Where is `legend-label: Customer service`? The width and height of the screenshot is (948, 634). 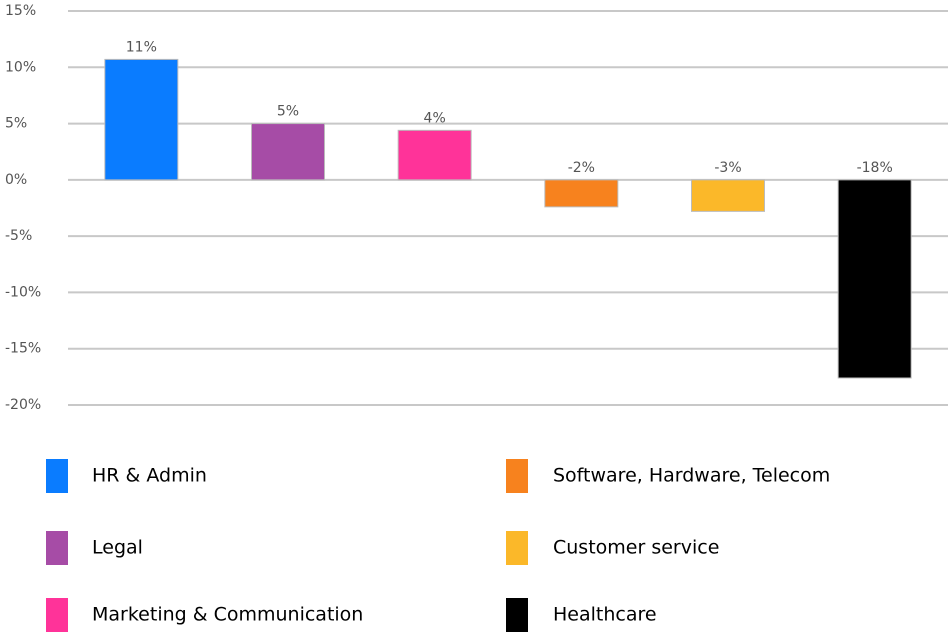 legend-label: Customer service is located at coordinates (636, 548).